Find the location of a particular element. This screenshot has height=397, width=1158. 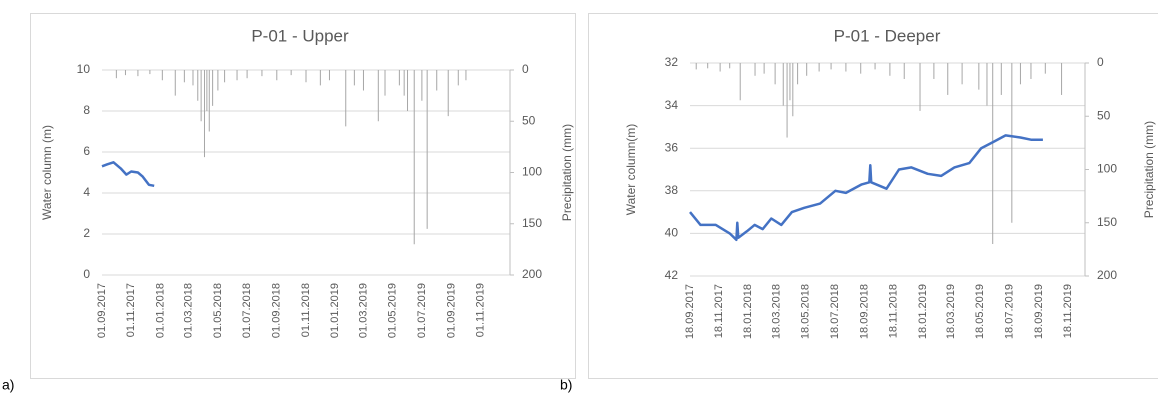

y-tick-label: 8 is located at coordinates (86, 110).